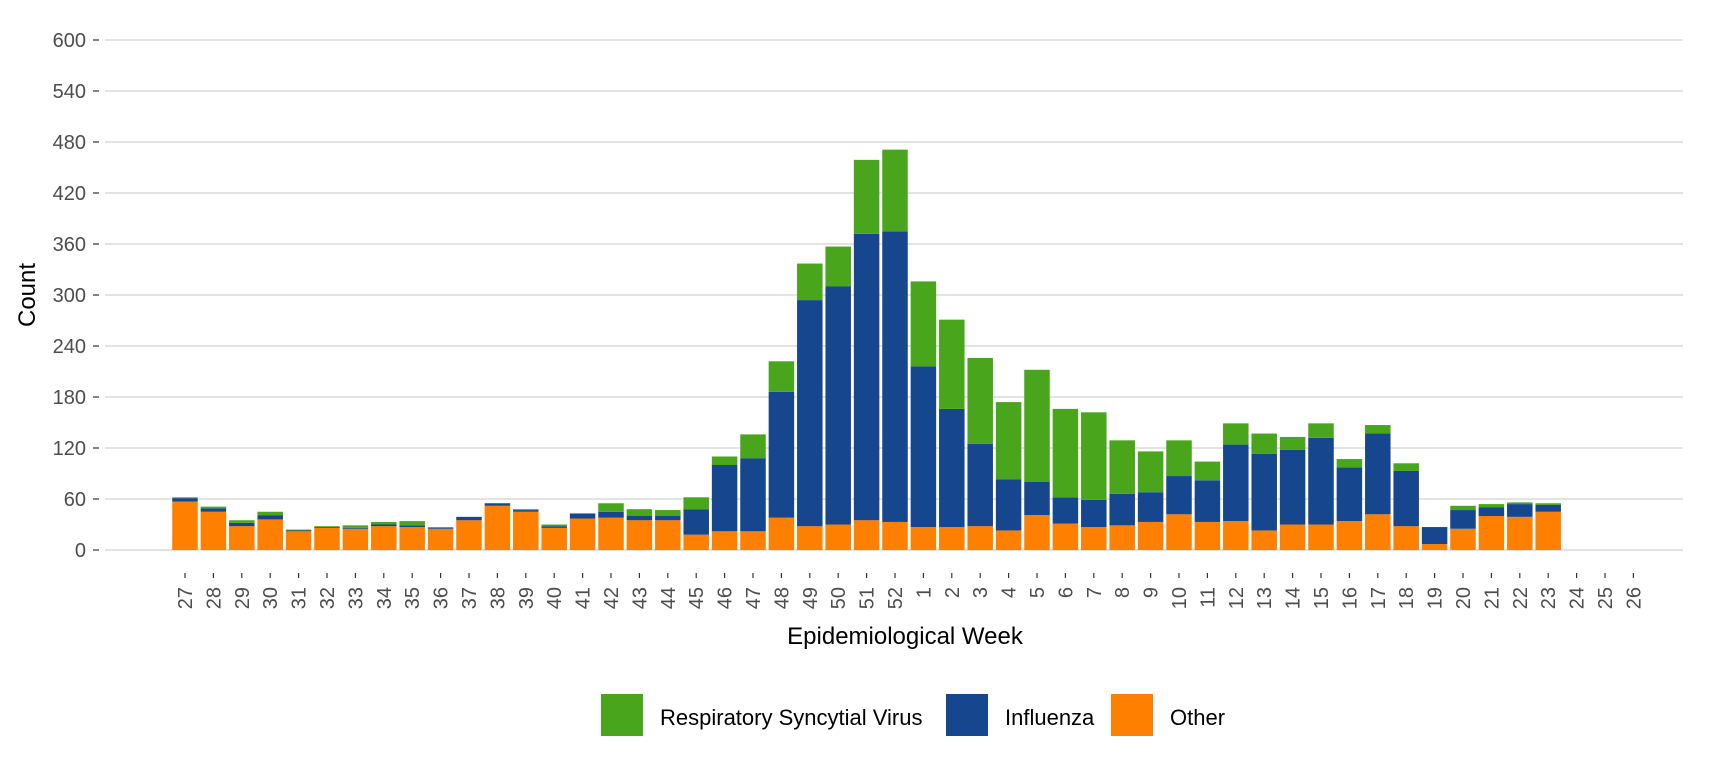 This screenshot has width=1728, height=768. I want to click on x-tick-label: 16, so click(1350, 598).